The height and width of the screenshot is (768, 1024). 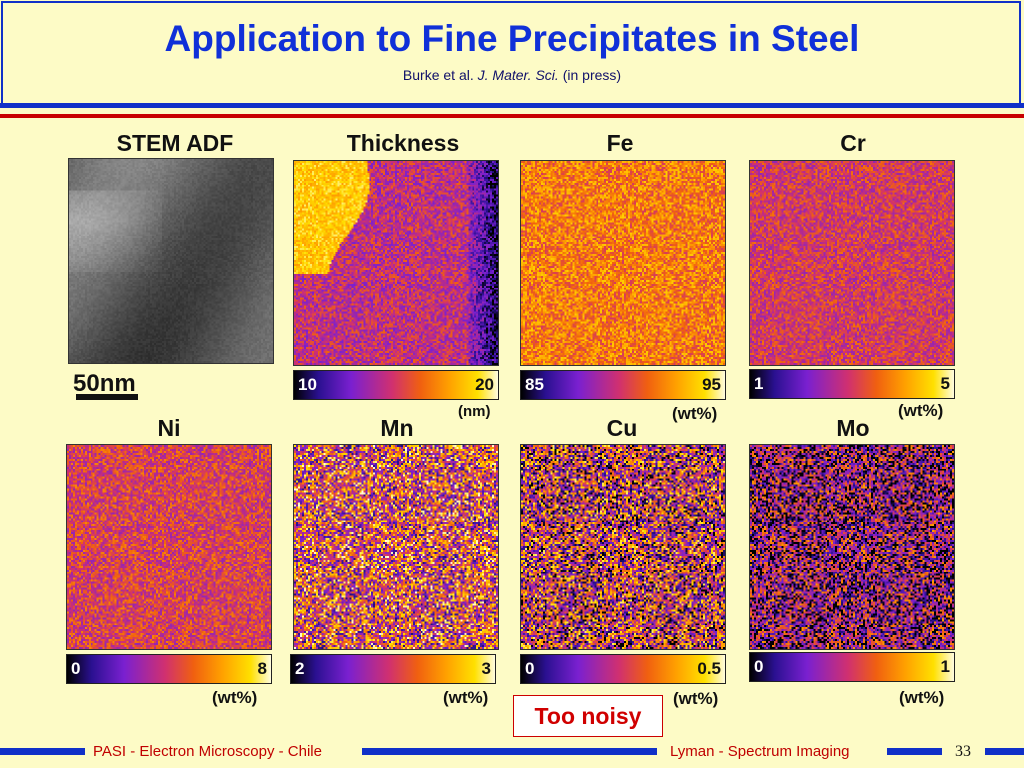 I want to click on mo-unit: (wt%), so click(x=922, y=697).